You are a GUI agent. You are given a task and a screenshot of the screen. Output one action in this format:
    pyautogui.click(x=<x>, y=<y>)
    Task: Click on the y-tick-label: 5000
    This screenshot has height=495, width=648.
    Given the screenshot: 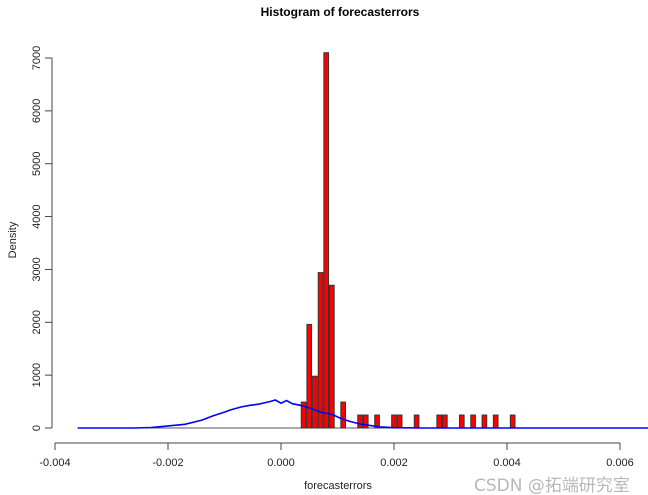 What is the action you would take?
    pyautogui.click(x=37, y=163)
    